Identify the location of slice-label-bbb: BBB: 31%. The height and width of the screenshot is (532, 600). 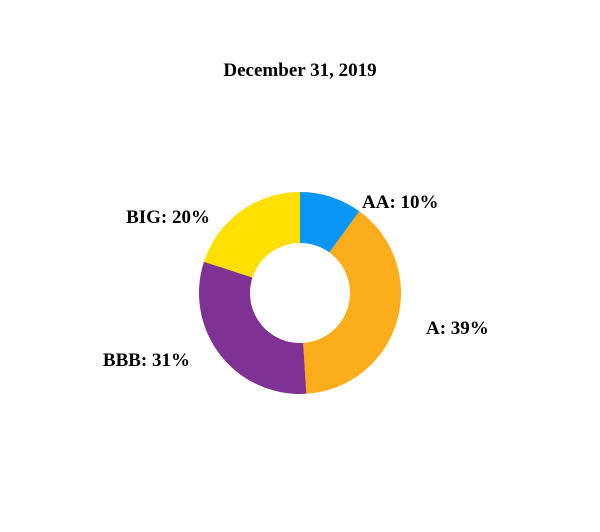
(146, 360).